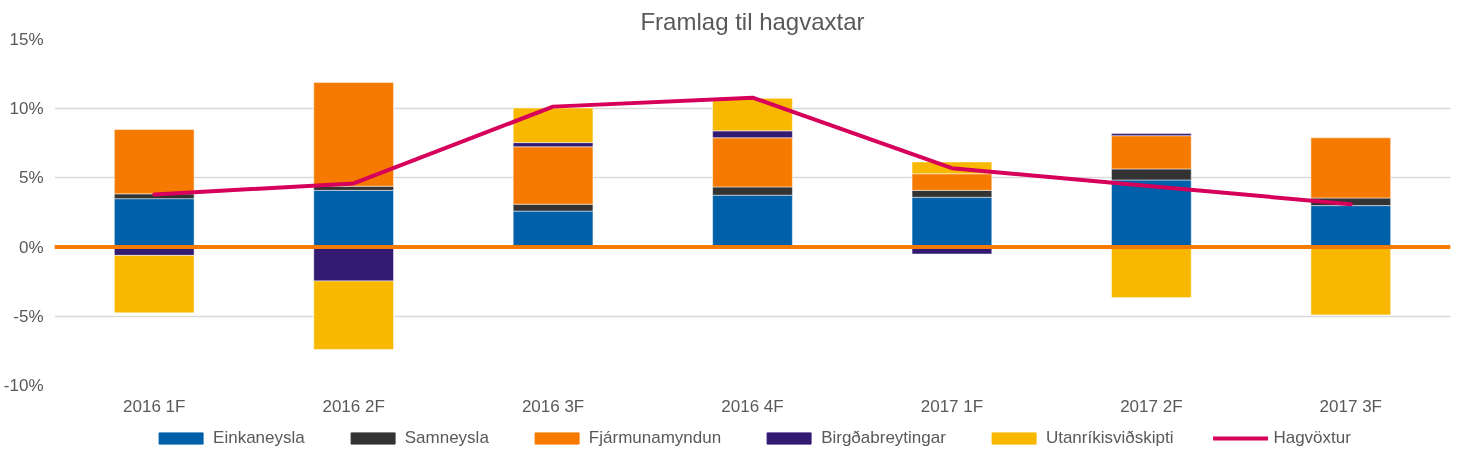 The width and height of the screenshot is (1483, 466). What do you see at coordinates (26, 39) in the screenshot?
I see `y-tick-label: 15%` at bounding box center [26, 39].